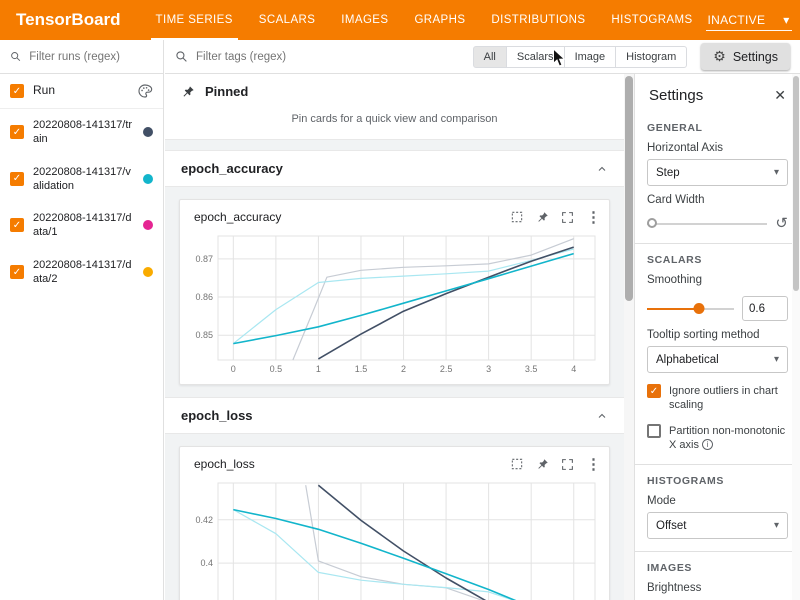 Image resolution: width=800 pixels, height=600 pixels. Describe the element at coordinates (629, 337) in the screenshot. I see `main-scrollbar` at that location.